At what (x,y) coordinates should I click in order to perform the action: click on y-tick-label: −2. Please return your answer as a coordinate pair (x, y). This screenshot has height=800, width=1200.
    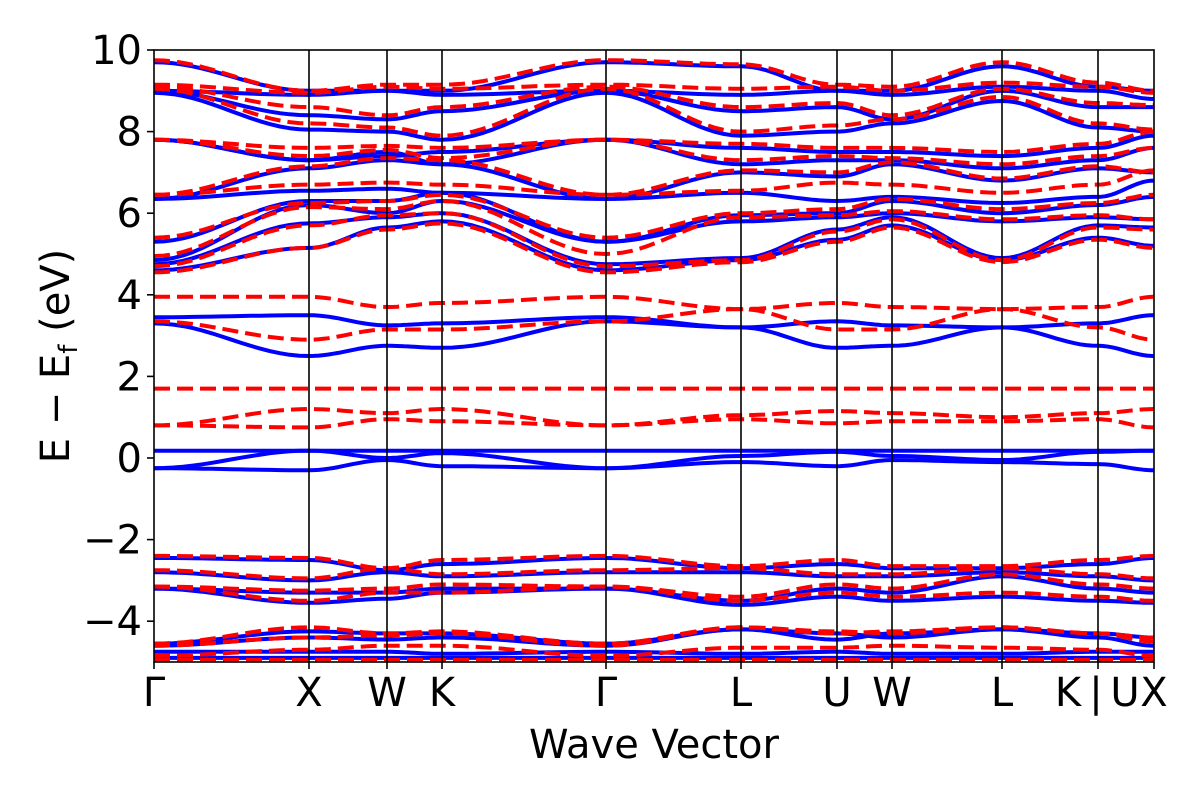
    Looking at the image, I should click on (112, 541).